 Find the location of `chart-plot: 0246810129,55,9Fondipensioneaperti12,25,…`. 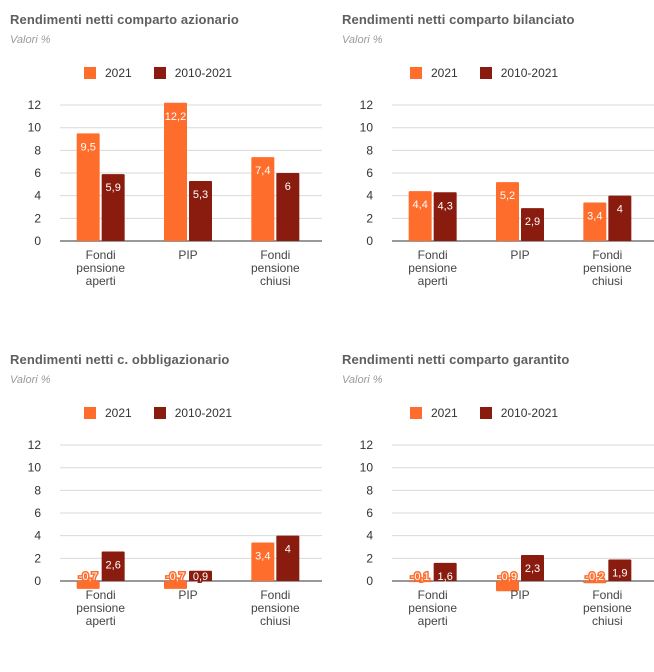

chart-plot: 0246810129,55,9Fondipensioneaperti12,25,… is located at coordinates (175, 193).